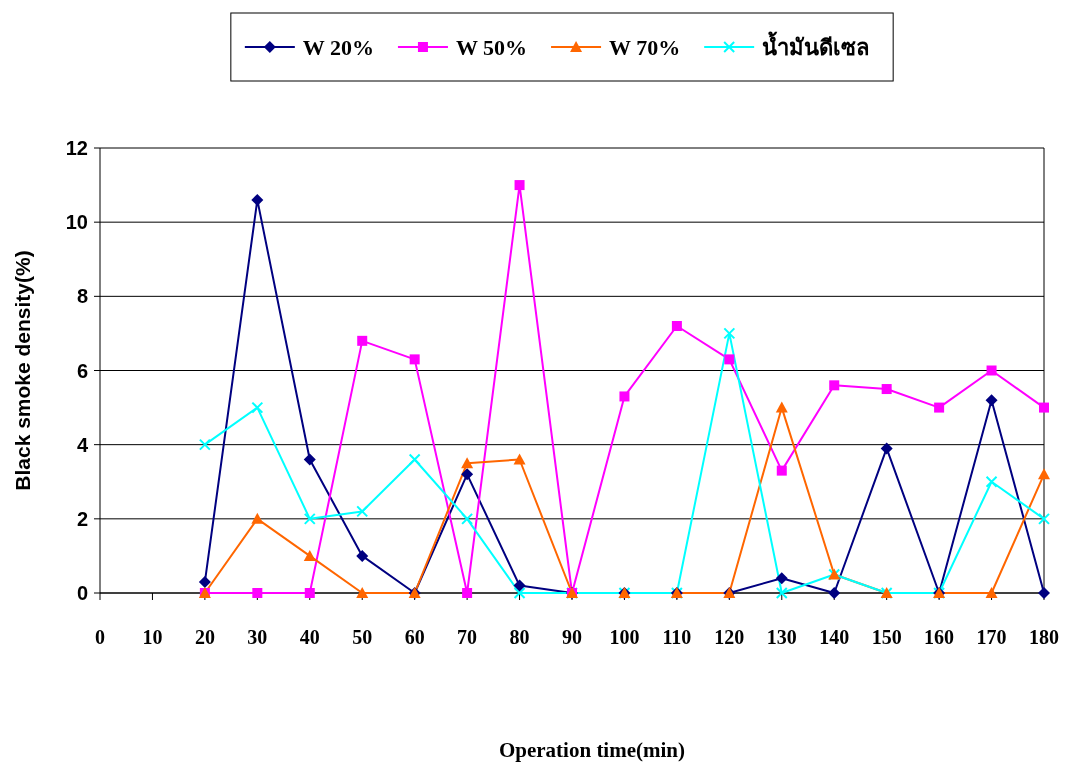 Image resolution: width=1066 pixels, height=767 pixels. What do you see at coordinates (100, 637) in the screenshot?
I see `x-tick-label: 0` at bounding box center [100, 637].